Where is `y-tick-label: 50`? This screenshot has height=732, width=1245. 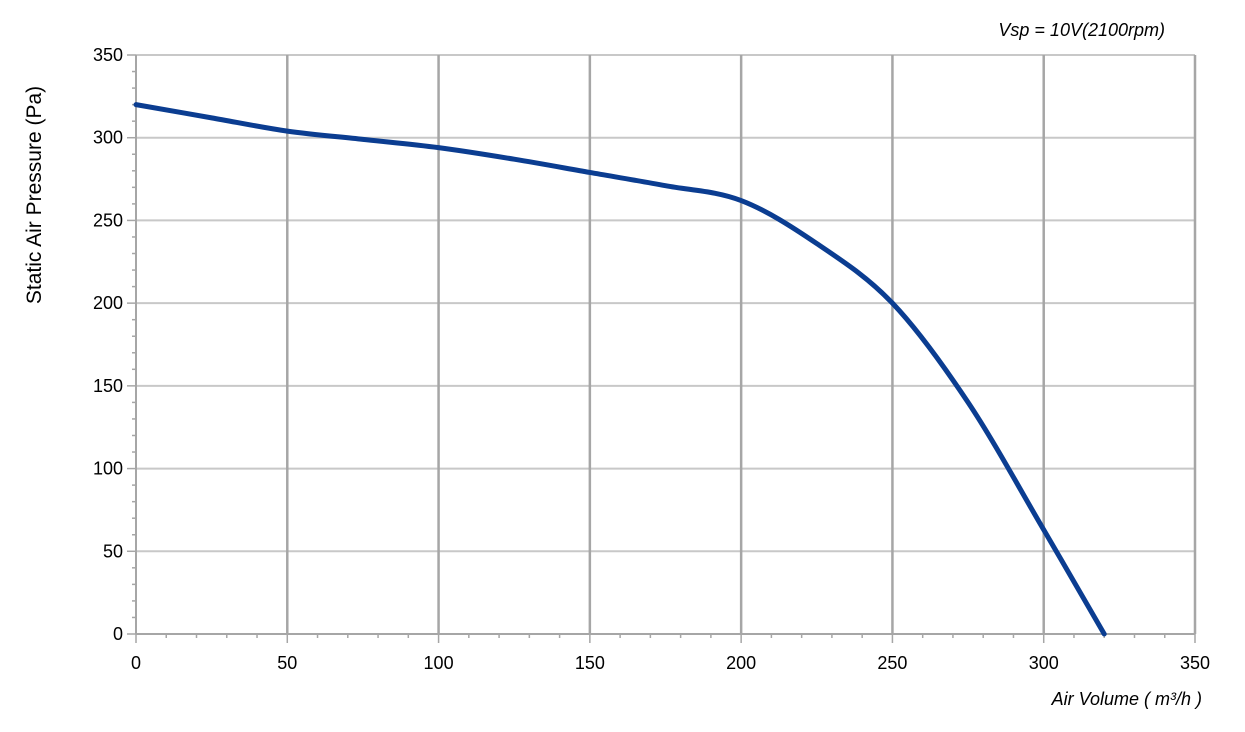 y-tick-label: 50 is located at coordinates (113, 551).